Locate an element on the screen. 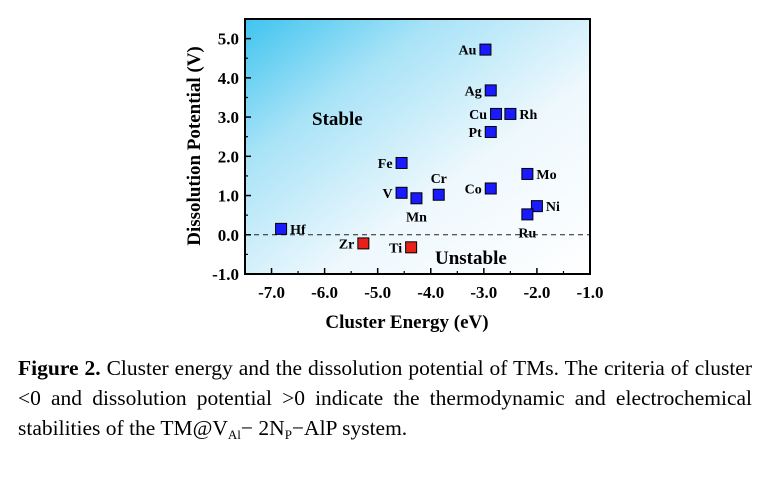 The height and width of the screenshot is (489, 770). point-label-co: Co is located at coordinates (473, 189).